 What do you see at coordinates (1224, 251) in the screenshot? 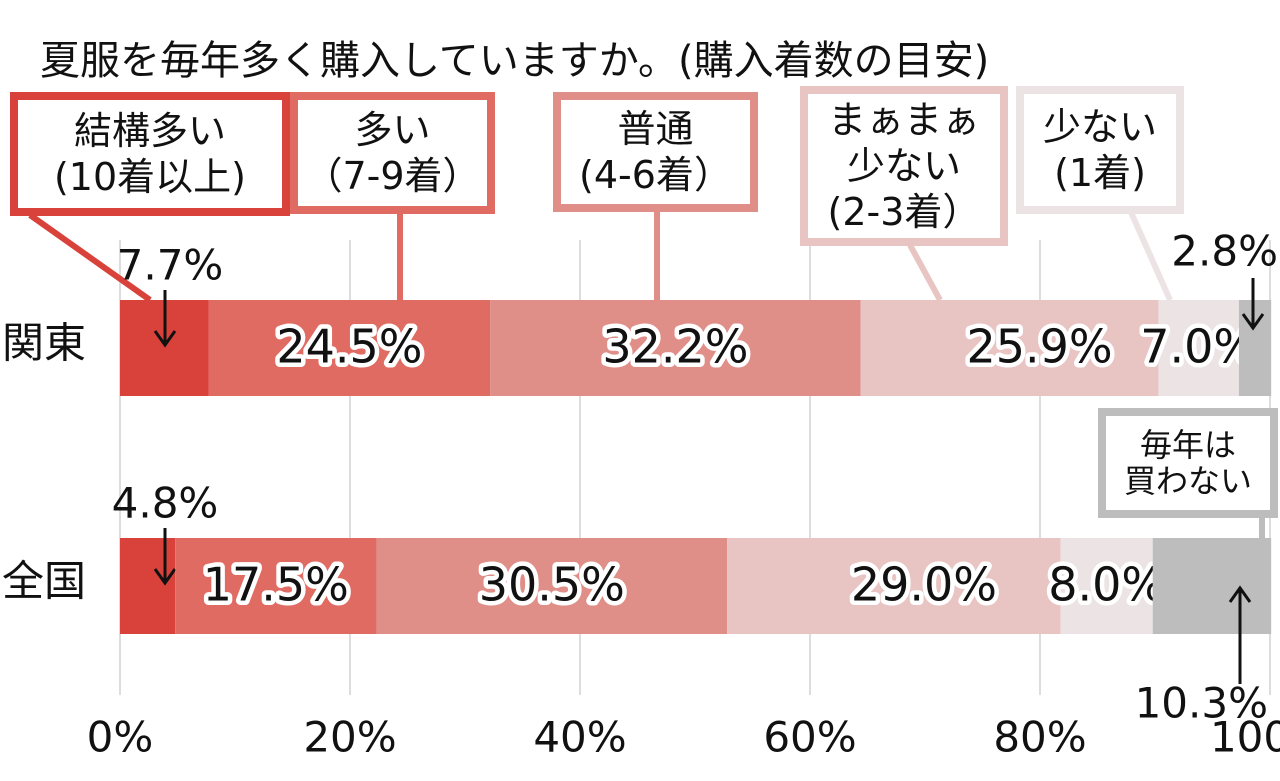
I see `value-label: 2.8%` at bounding box center [1224, 251].